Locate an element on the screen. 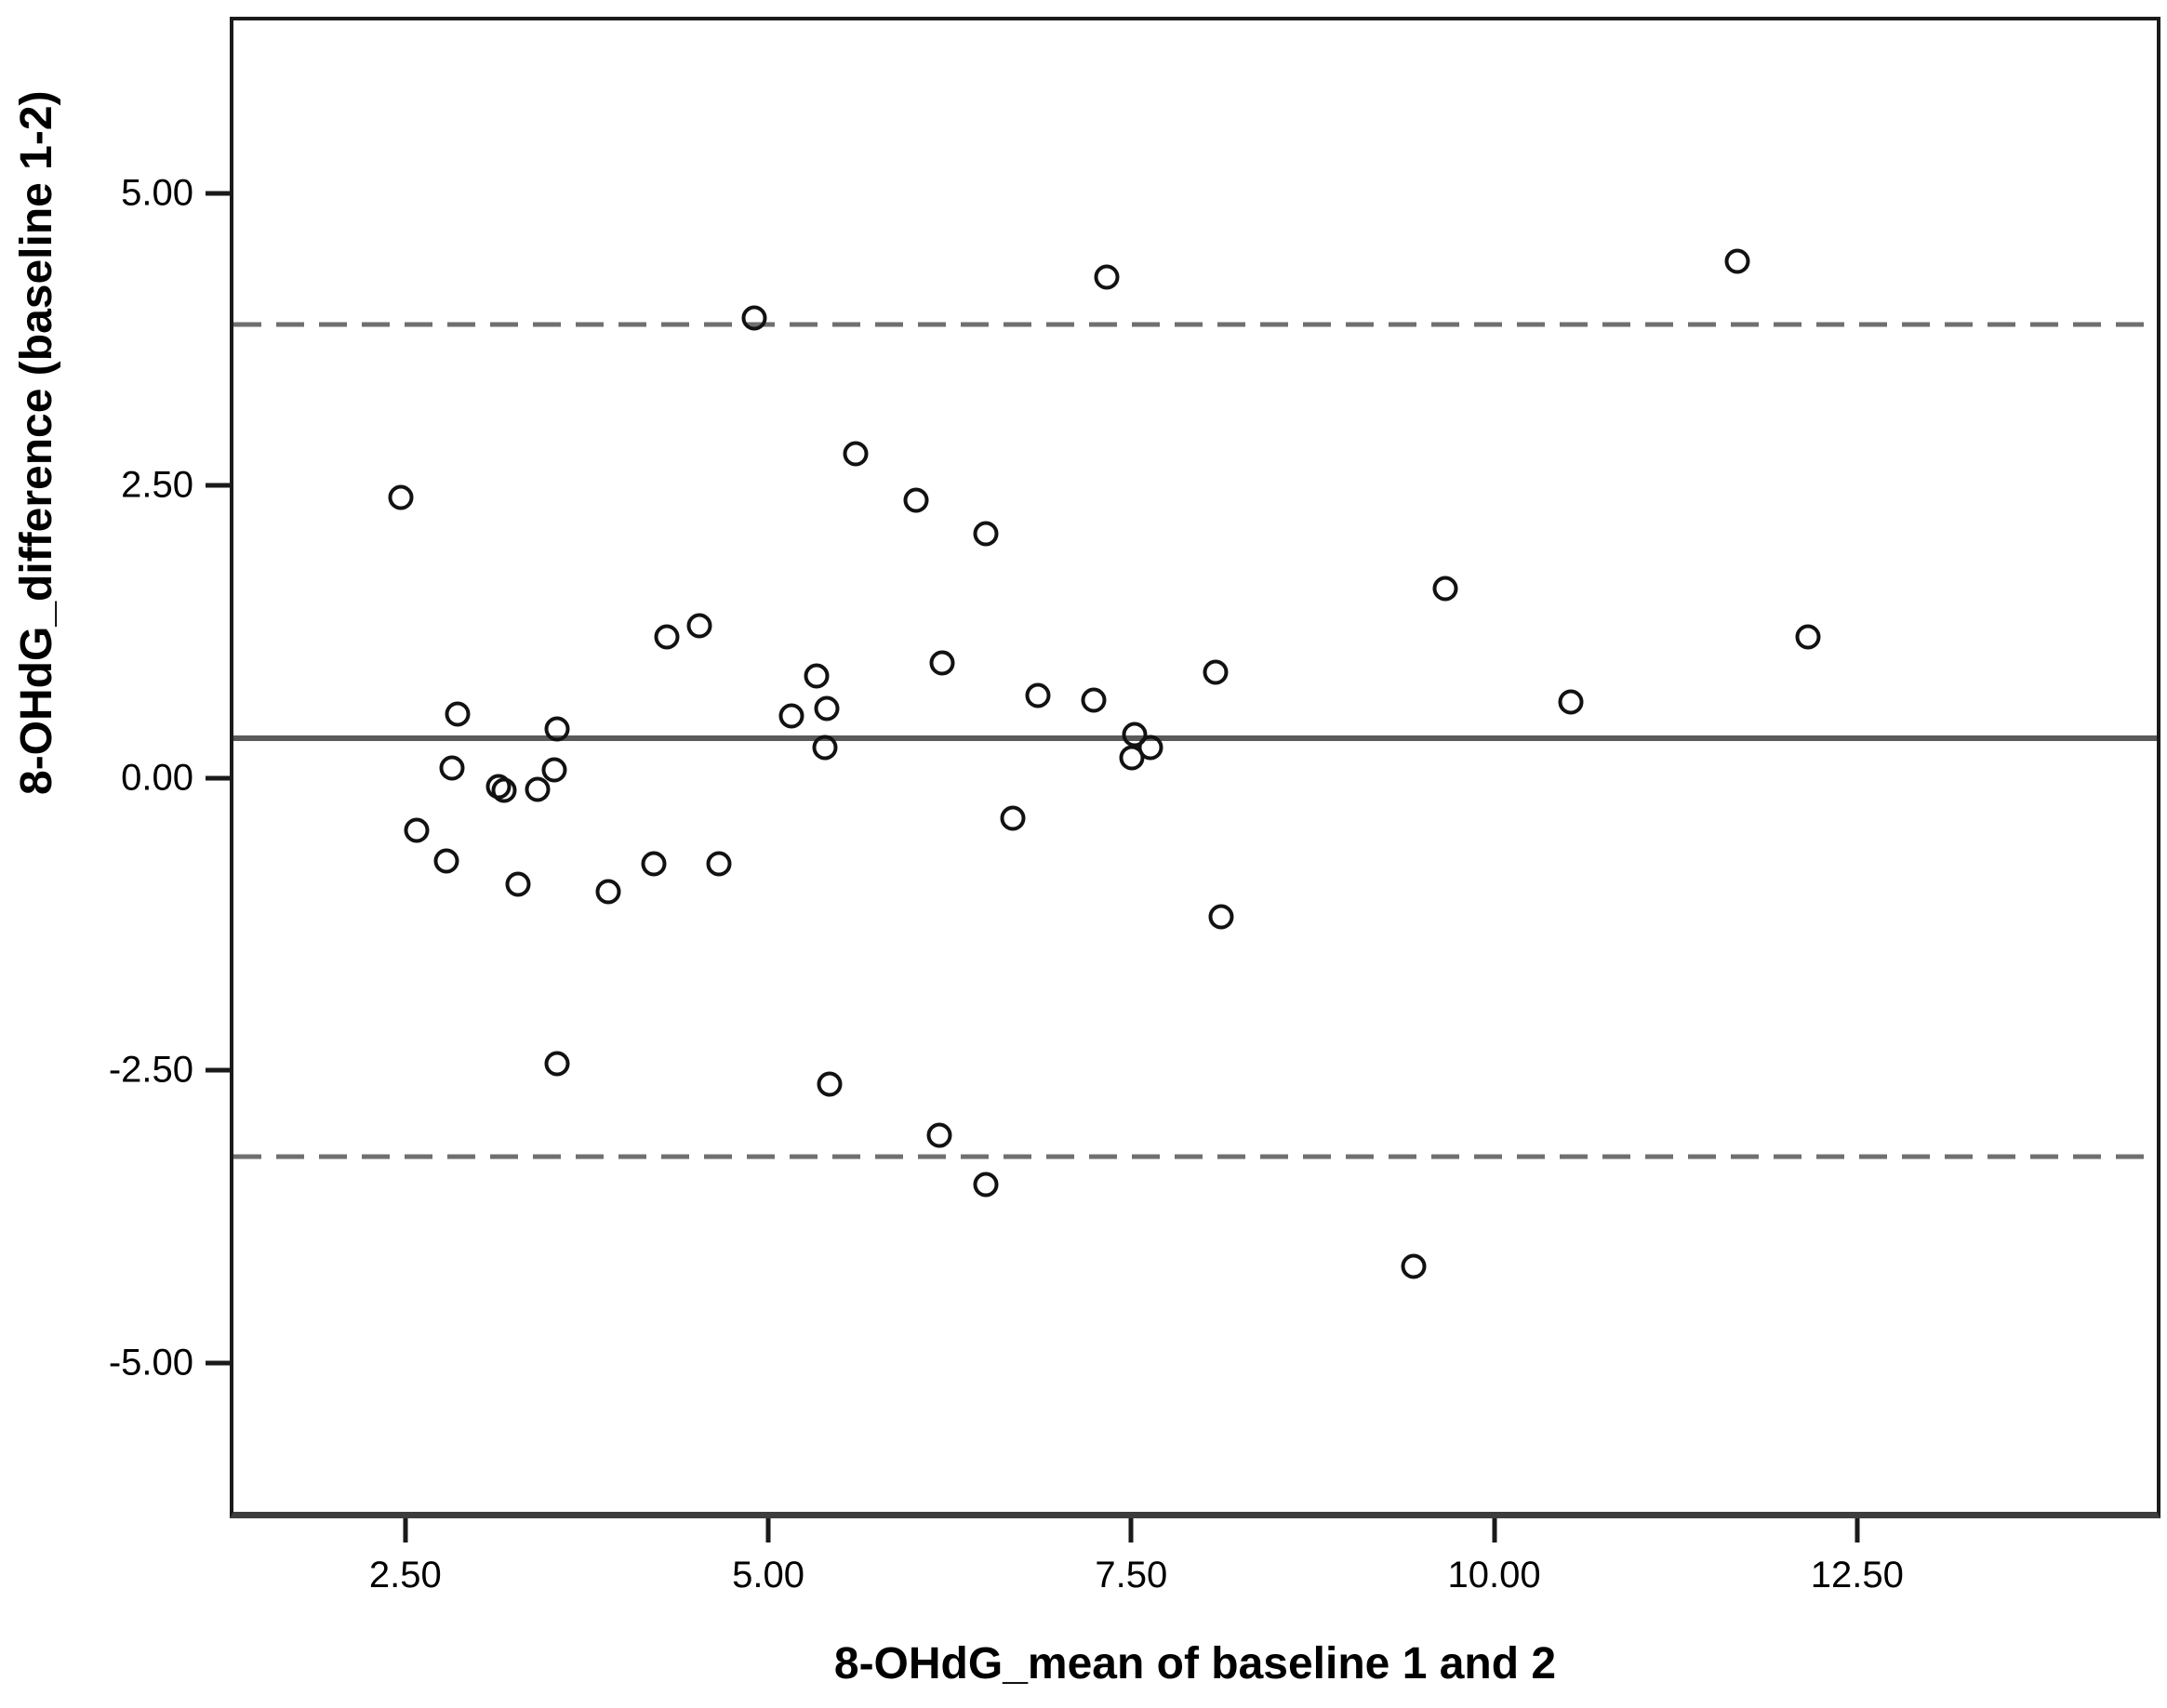  x-axis-tick-label: 12.50 is located at coordinates (1857, 1575).